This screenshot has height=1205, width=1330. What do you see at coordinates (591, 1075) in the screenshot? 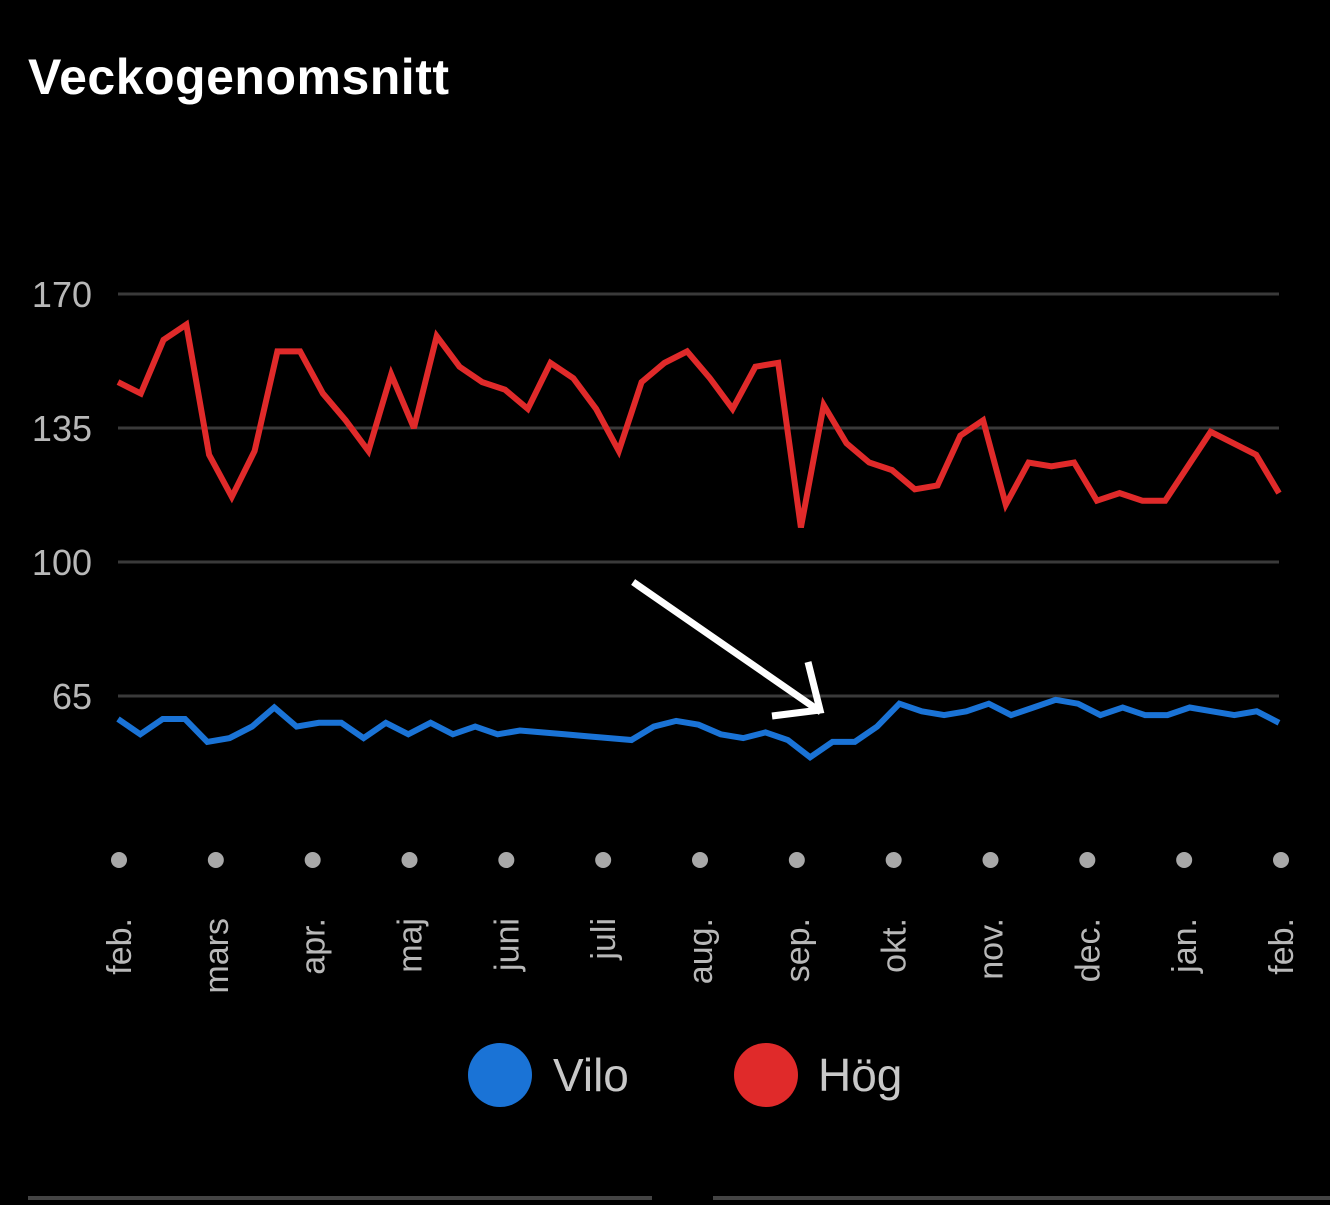
I see `legend-vilo-label: Vilo` at bounding box center [591, 1075].